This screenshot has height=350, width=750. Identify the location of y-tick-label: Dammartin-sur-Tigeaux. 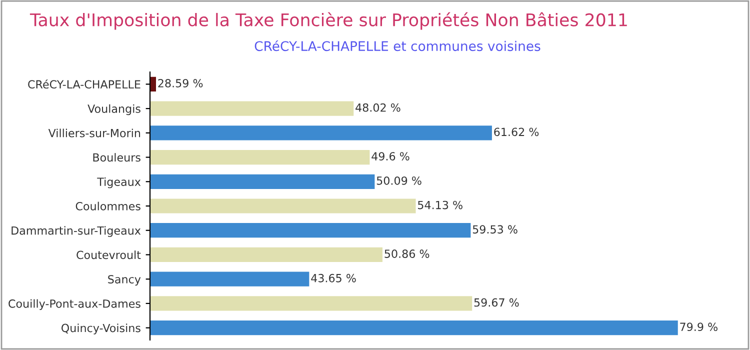
(76, 231).